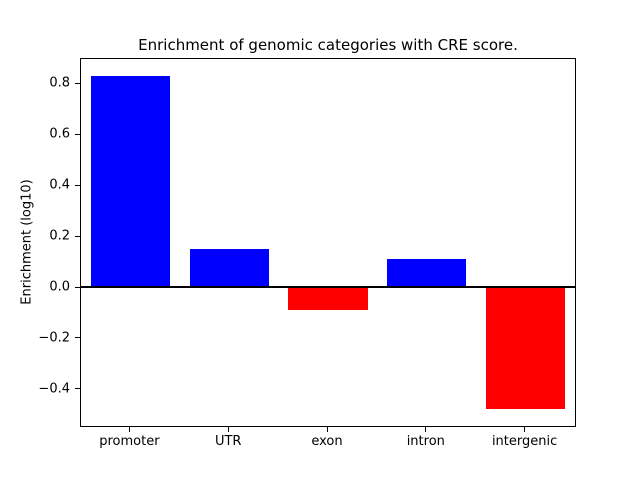 This screenshot has height=480, width=640. I want to click on bar-UTR, so click(229, 268).